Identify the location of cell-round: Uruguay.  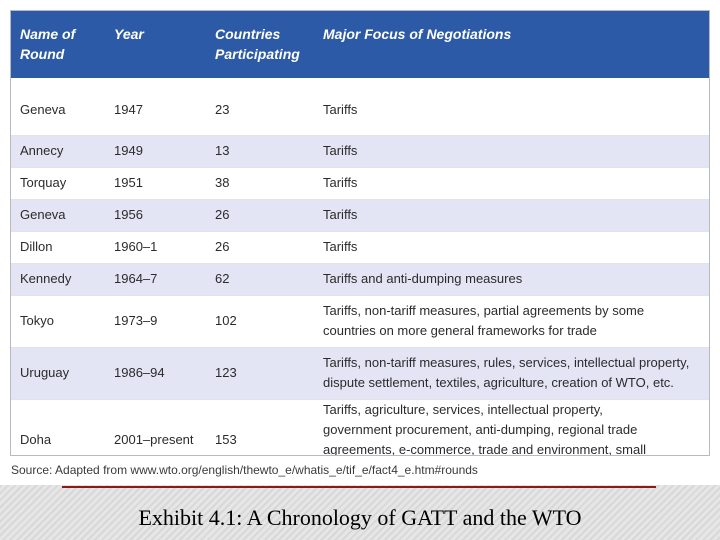
(45, 372).